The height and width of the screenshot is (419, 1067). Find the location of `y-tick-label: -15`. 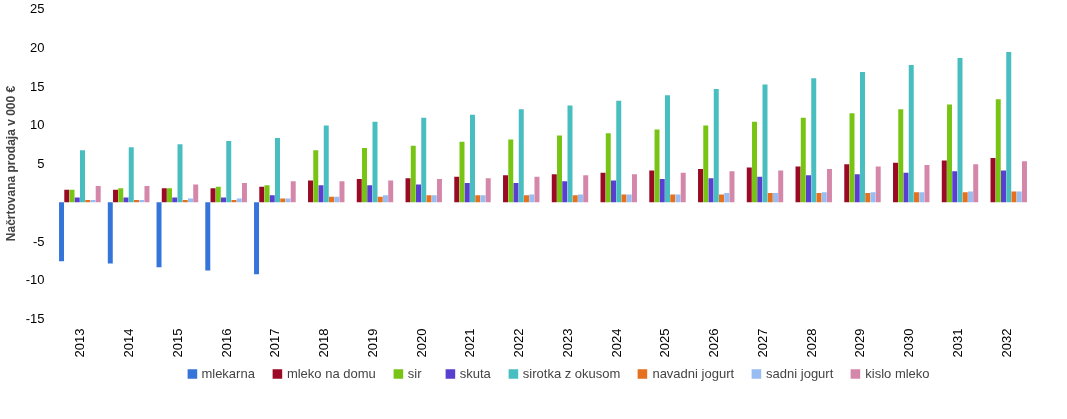

y-tick-label: -15 is located at coordinates (35, 318).